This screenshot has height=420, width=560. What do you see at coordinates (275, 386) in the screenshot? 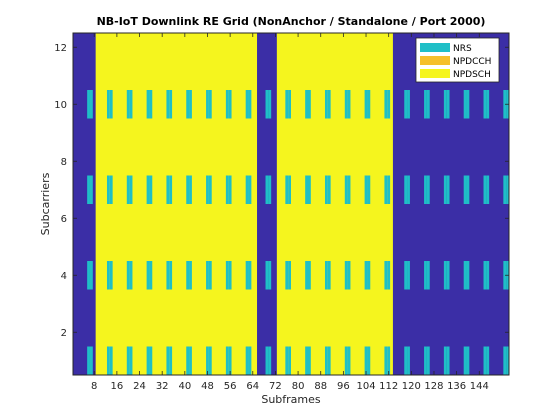
I see `x-tick-label: 72` at bounding box center [275, 386].